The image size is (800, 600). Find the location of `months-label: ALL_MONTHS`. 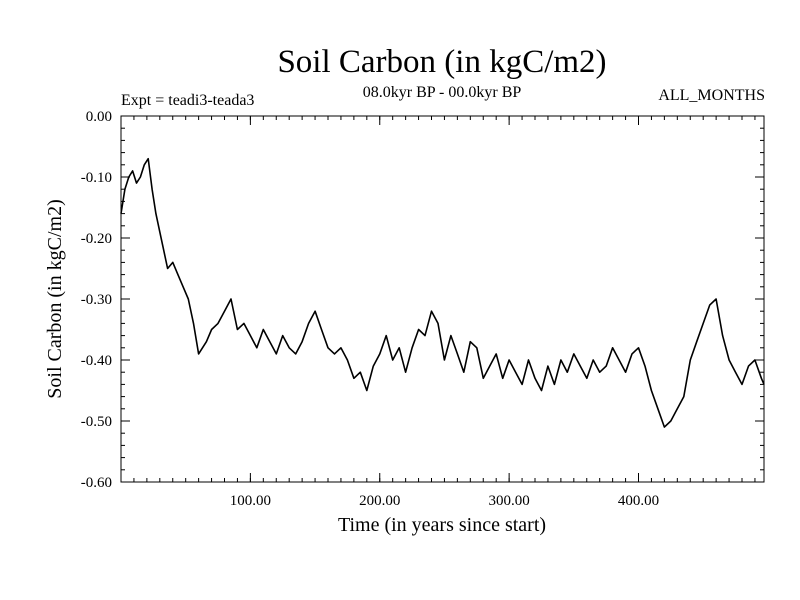

months-label: ALL_MONTHS is located at coordinates (711, 95).